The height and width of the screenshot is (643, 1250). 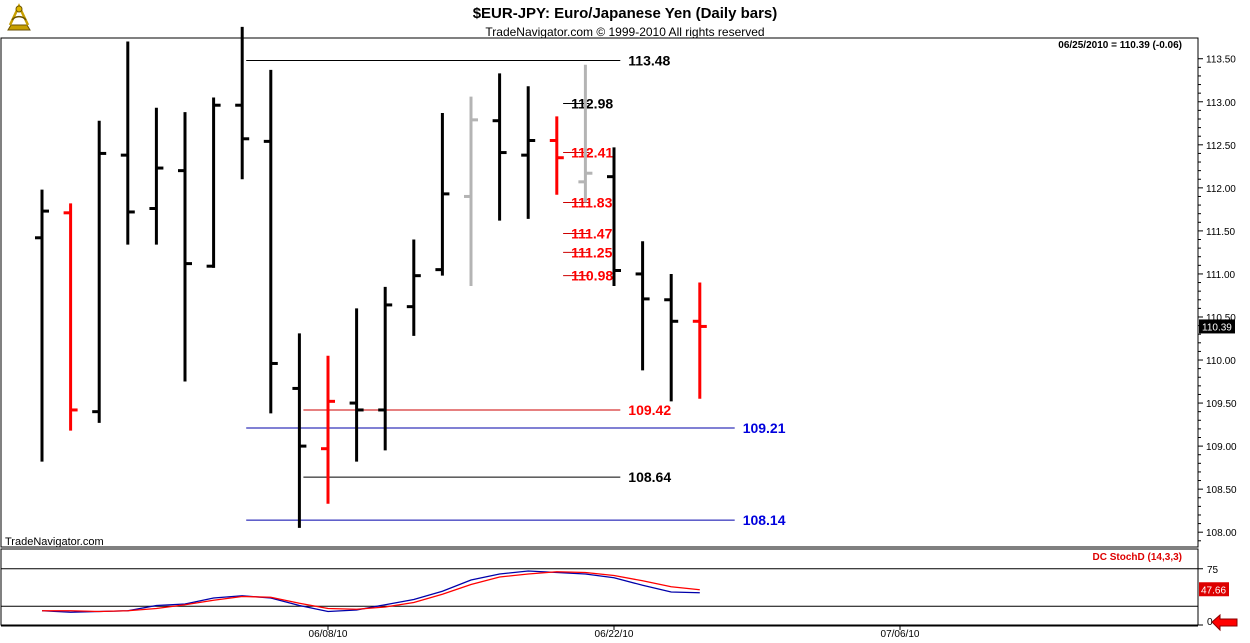 I want to click on date-axis: 06/08/10 06/22/10 07/06/10, so click(x=614, y=633).